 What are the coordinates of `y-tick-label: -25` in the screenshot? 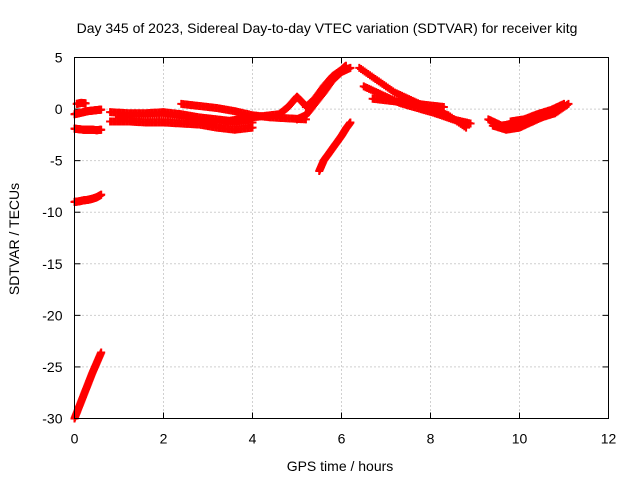 It's located at (52, 367).